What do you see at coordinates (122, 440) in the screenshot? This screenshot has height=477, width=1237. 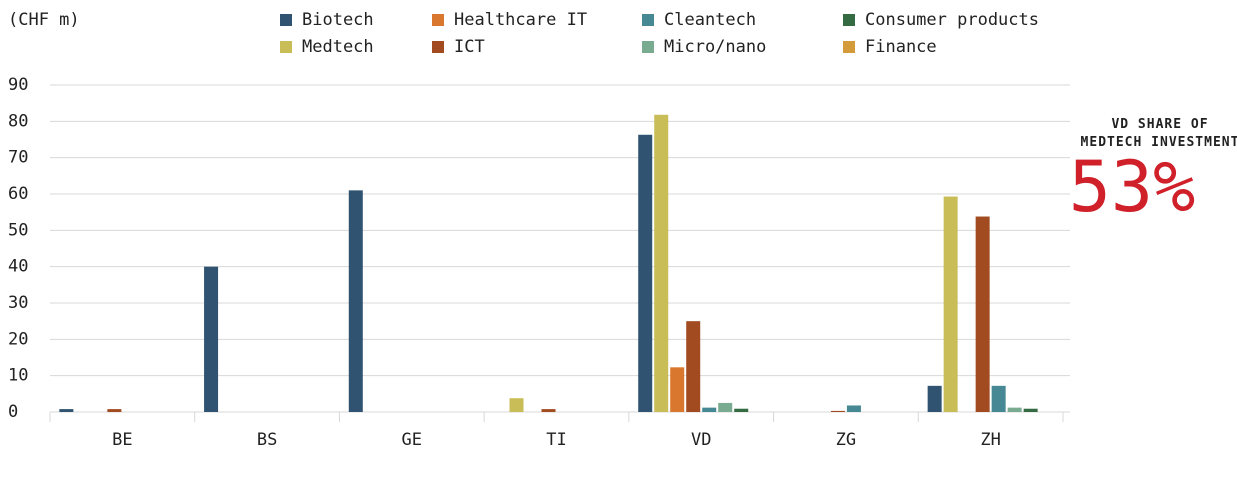 I see `x-tick-label: BE` at bounding box center [122, 440].